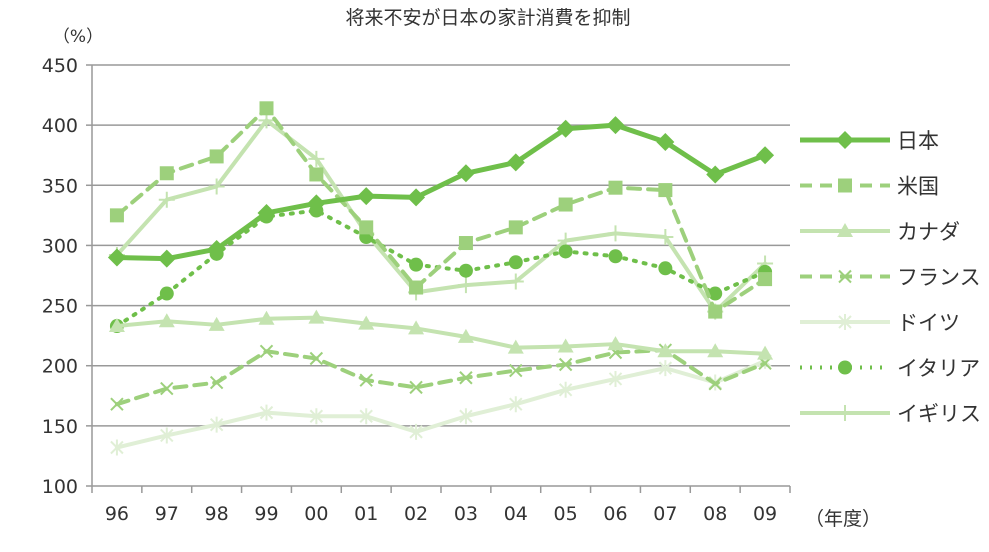  I want to click on y-tick-label: 150, so click(60, 427).